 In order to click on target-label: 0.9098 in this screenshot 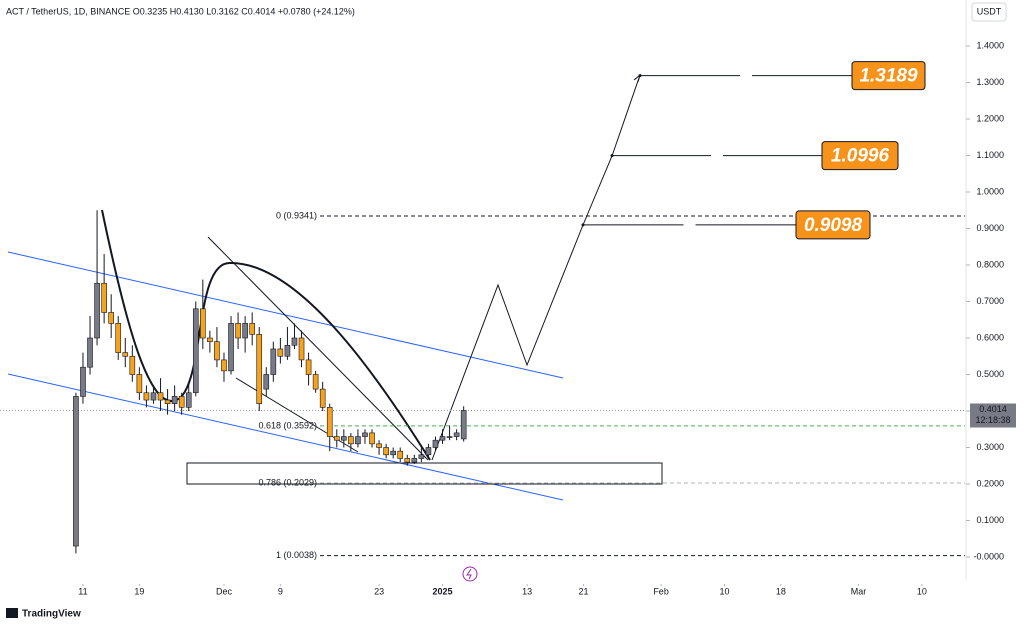, I will do `click(833, 225)`.